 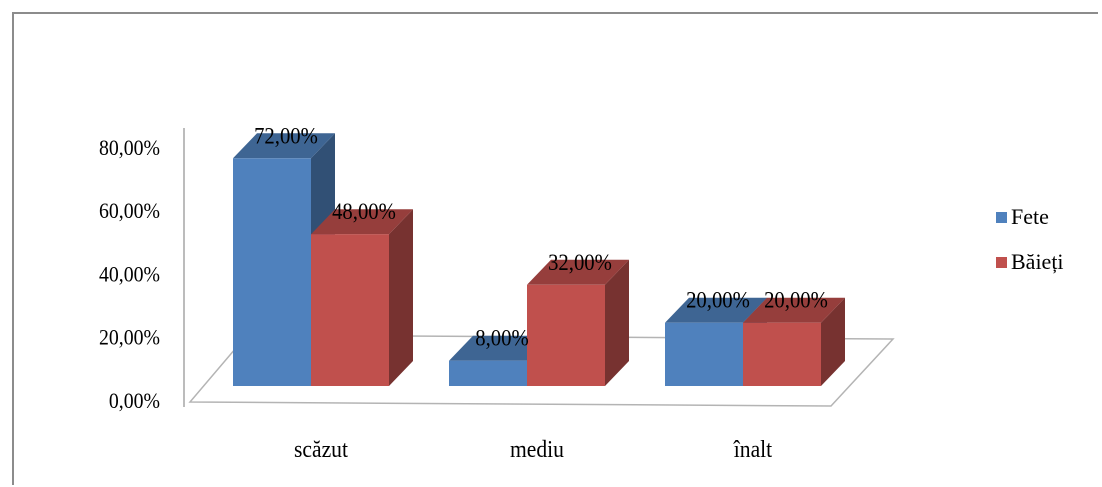 What do you see at coordinates (286, 135) in the screenshot?
I see `data-label: 72,00%` at bounding box center [286, 135].